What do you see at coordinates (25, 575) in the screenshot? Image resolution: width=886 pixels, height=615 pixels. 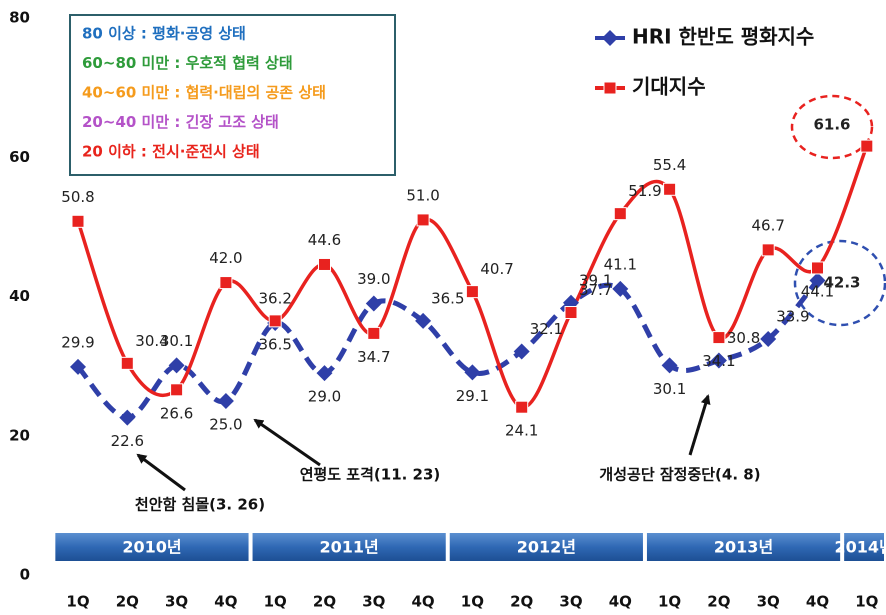 I see `y-tick-label: 0` at bounding box center [25, 575].